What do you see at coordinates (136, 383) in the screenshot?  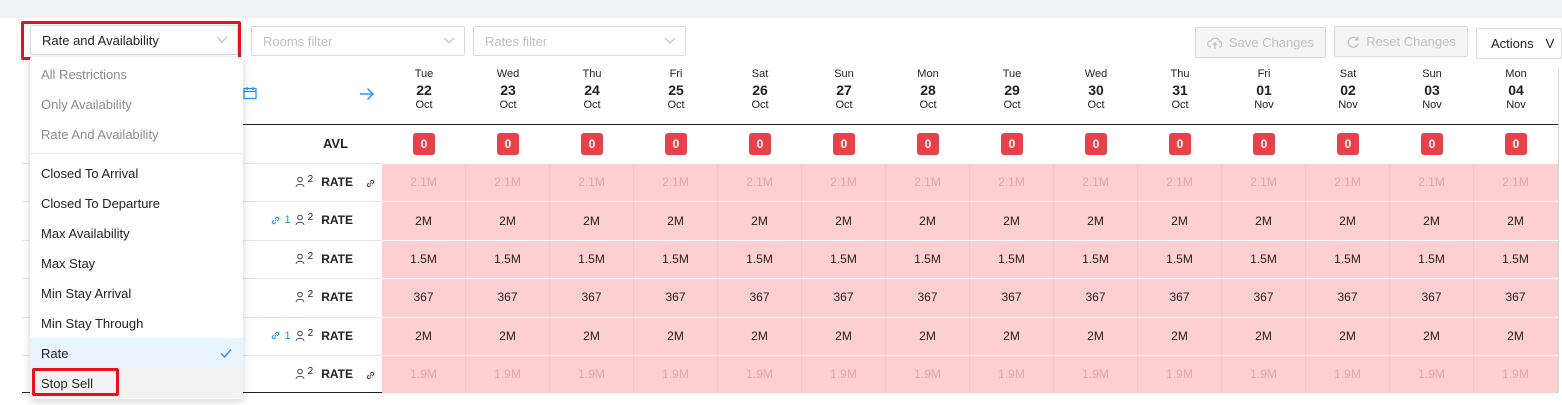 I see `dropdown-item-stop-sell: Stop Sell` at bounding box center [136, 383].